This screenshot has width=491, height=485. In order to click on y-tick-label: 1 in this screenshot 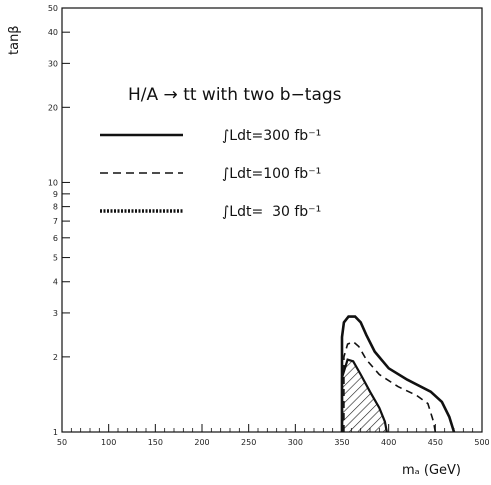, I will do `click(55, 432)`.